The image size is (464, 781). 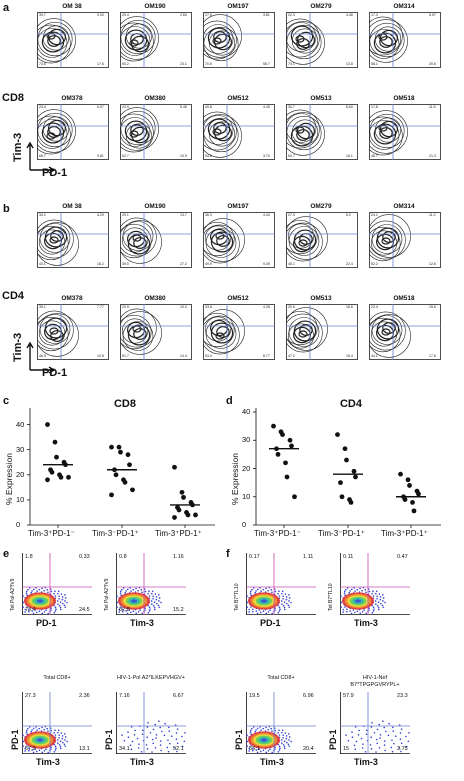 I want to click on row-label-cd8: CD8, so click(x=13, y=98).